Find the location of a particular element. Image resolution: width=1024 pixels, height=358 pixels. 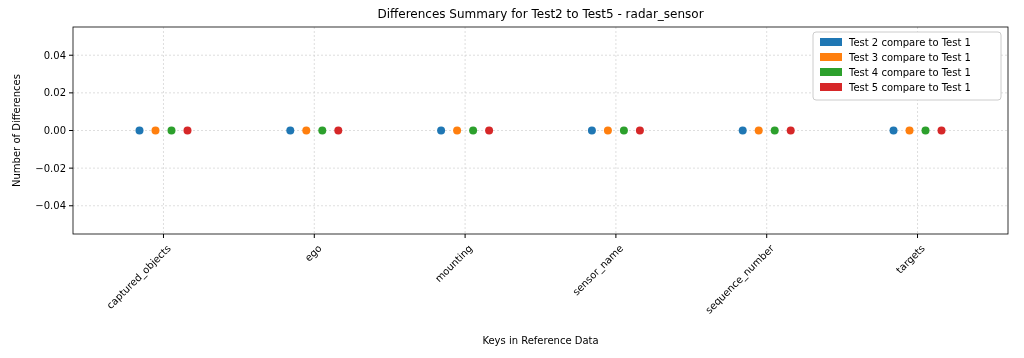

legend-label: Test 3 compare to Test 1 is located at coordinates (909, 57).